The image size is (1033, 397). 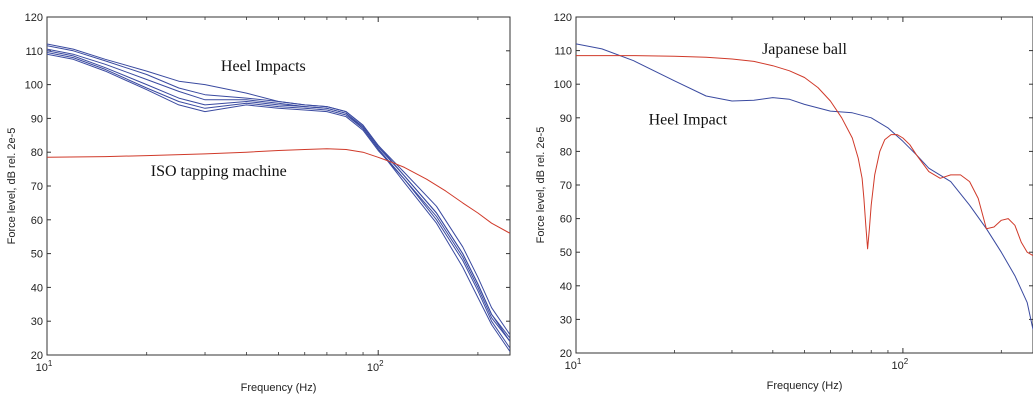 What do you see at coordinates (263, 66) in the screenshot?
I see `annotation-label: Heel Impacts` at bounding box center [263, 66].